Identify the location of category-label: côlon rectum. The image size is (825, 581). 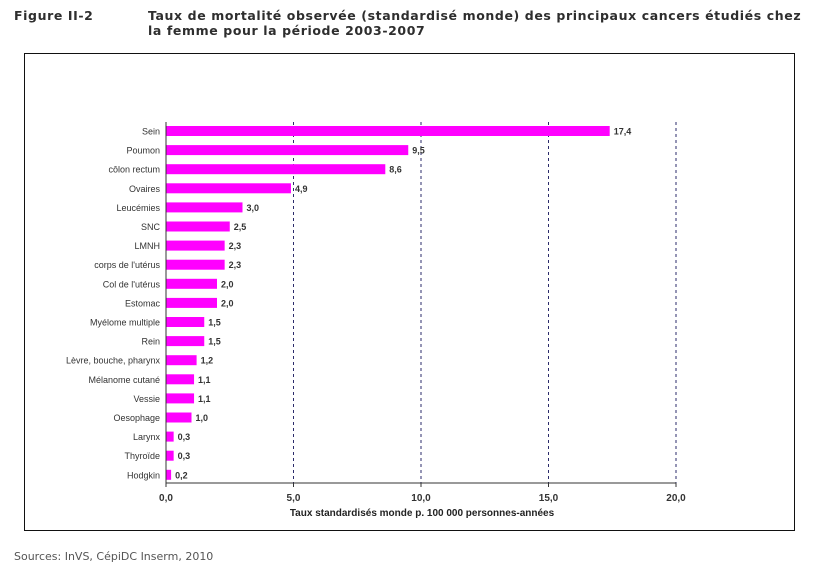
(134, 170).